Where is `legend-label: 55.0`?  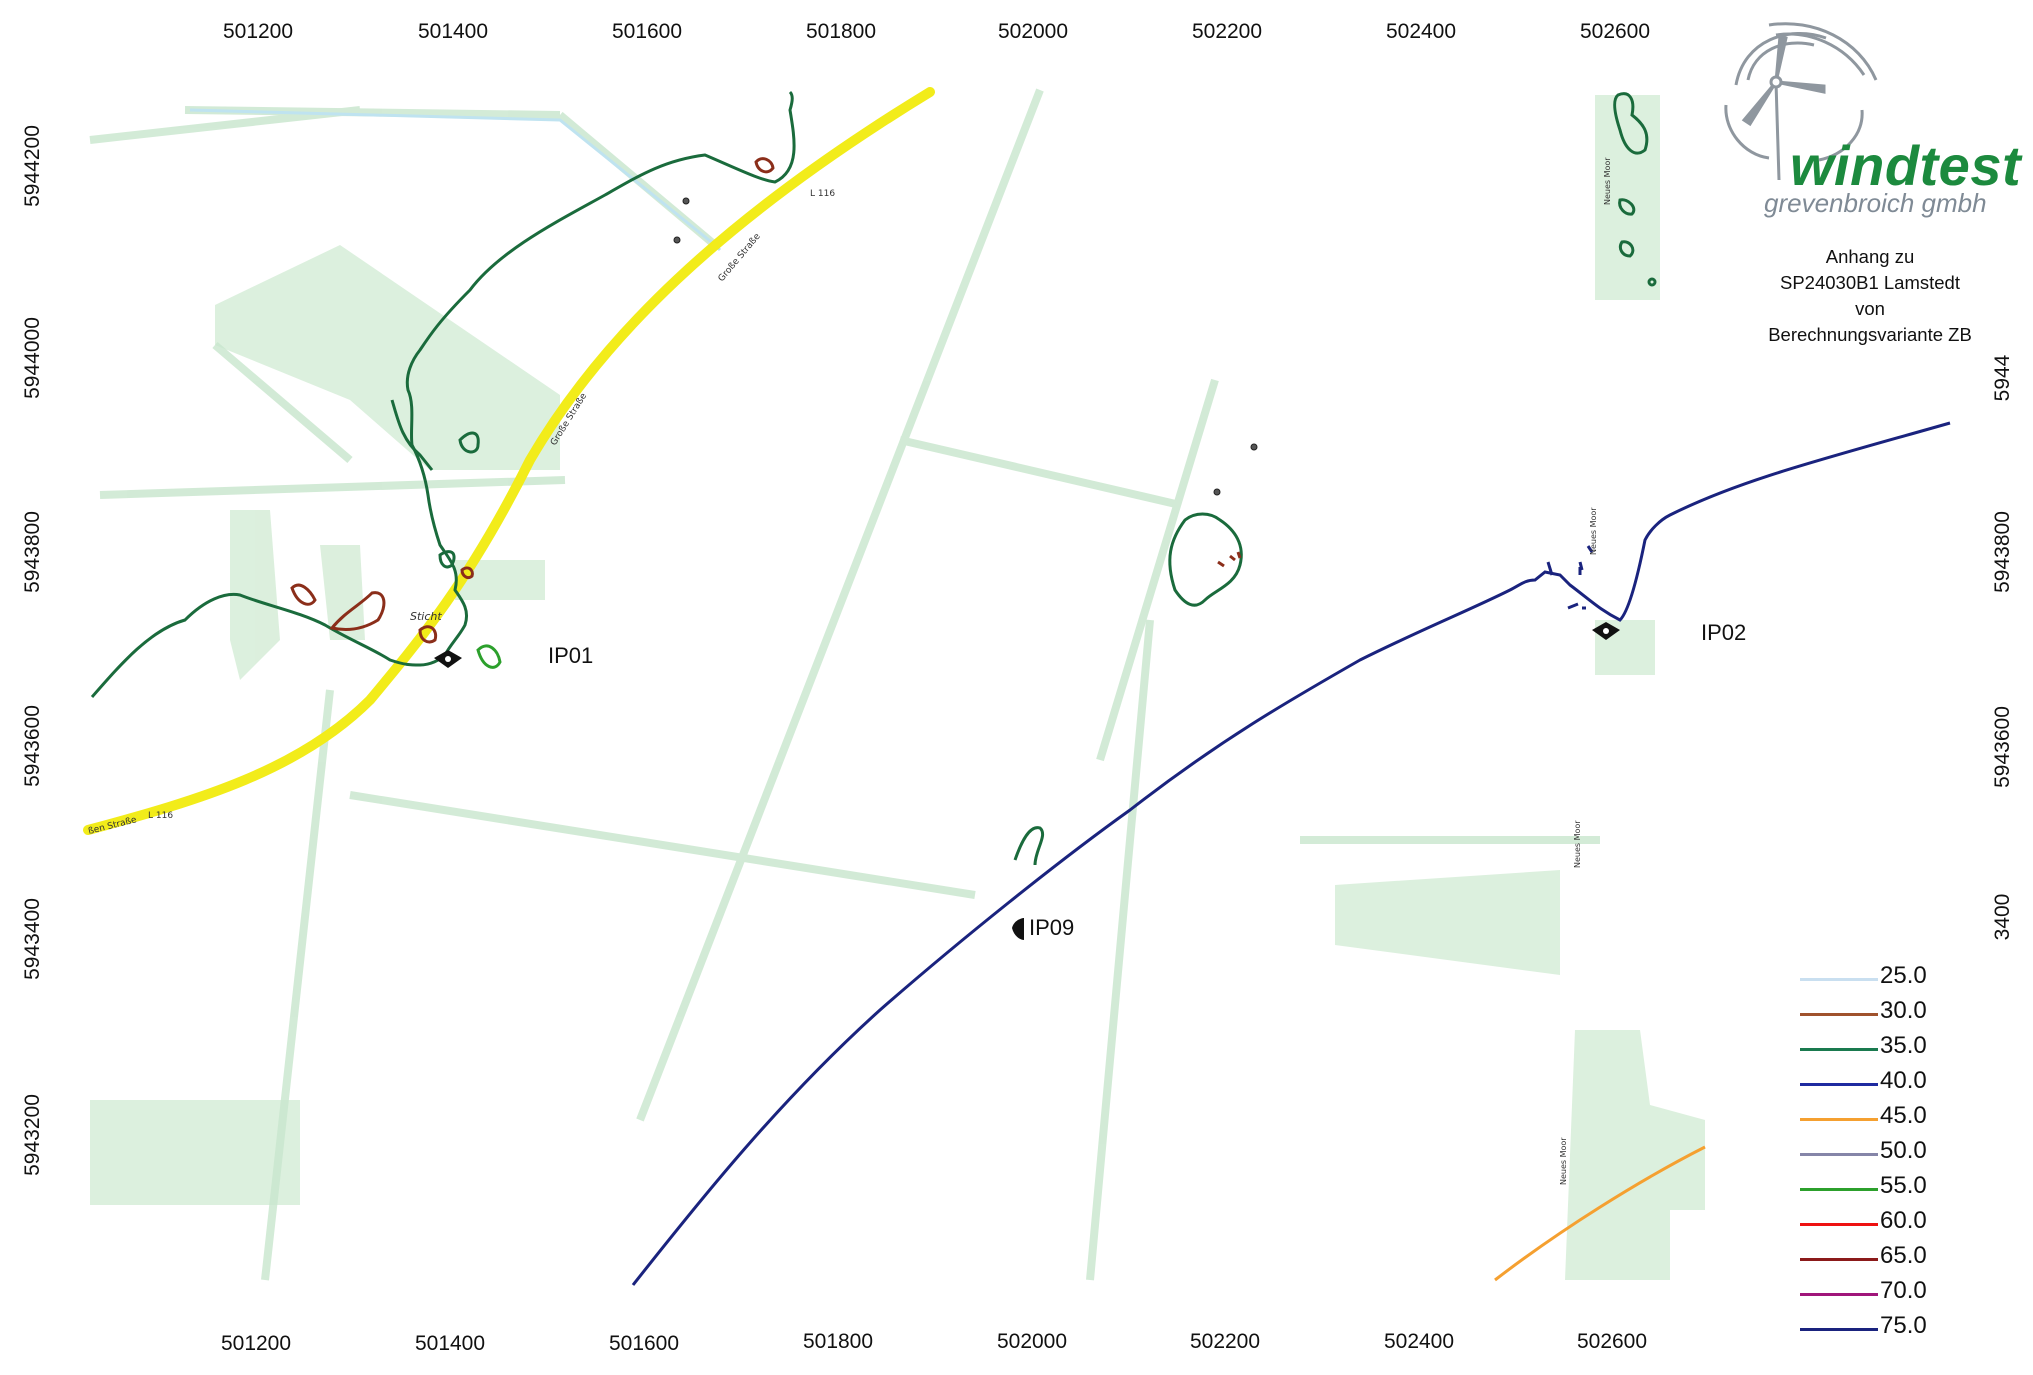 legend-label: 55.0 is located at coordinates (1903, 1185).